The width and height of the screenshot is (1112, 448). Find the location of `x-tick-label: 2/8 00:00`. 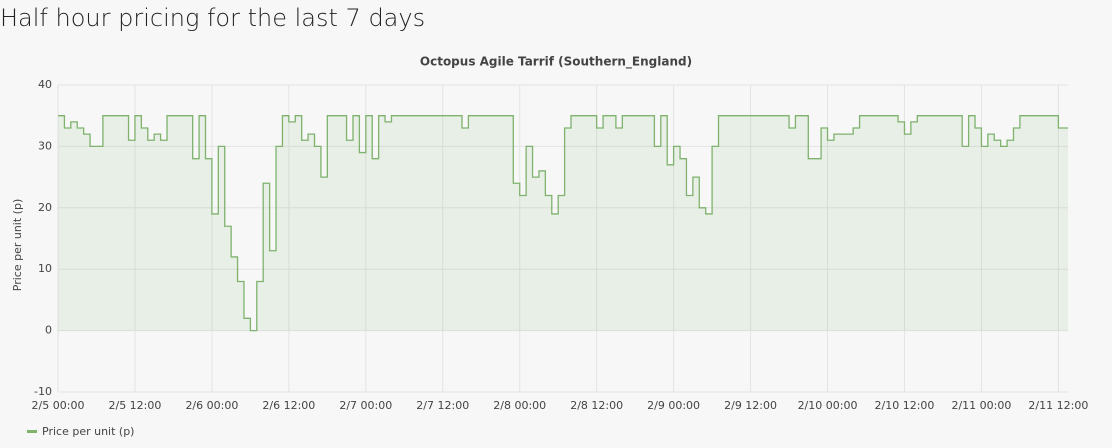

x-tick-label: 2/8 00:00 is located at coordinates (519, 405).